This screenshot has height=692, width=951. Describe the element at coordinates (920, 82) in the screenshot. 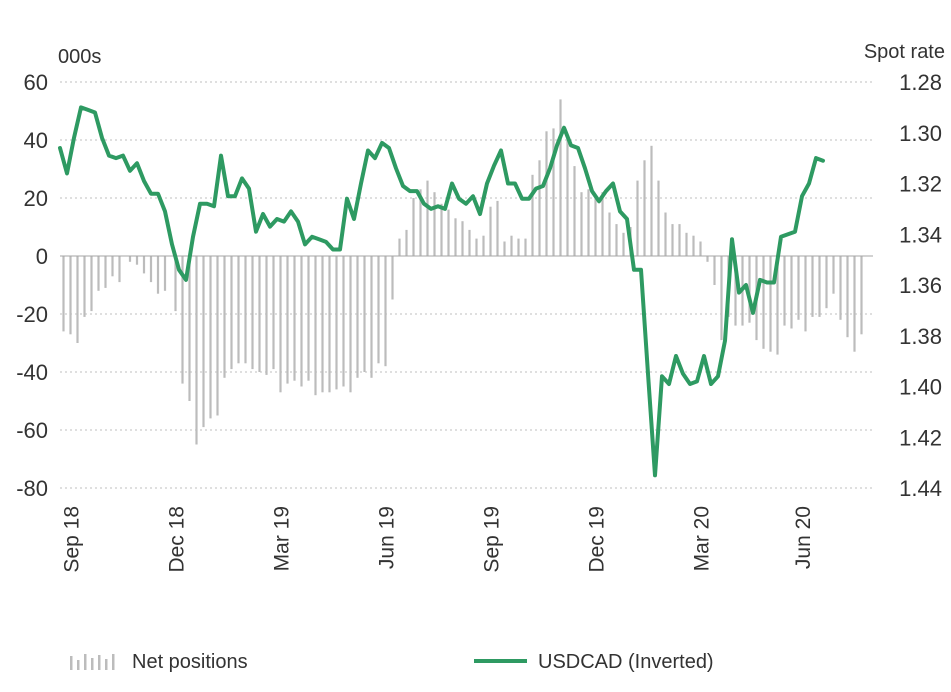

I see `right-axis-tick-label: 1.28` at that location.